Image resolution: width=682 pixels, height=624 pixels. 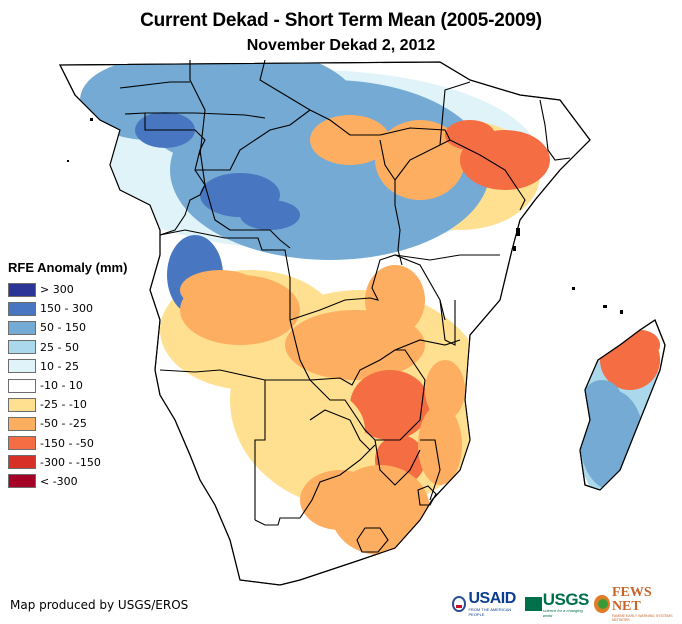 What do you see at coordinates (68, 267) in the screenshot?
I see `legend-title: RFE Anomaly (mm)` at bounding box center [68, 267].